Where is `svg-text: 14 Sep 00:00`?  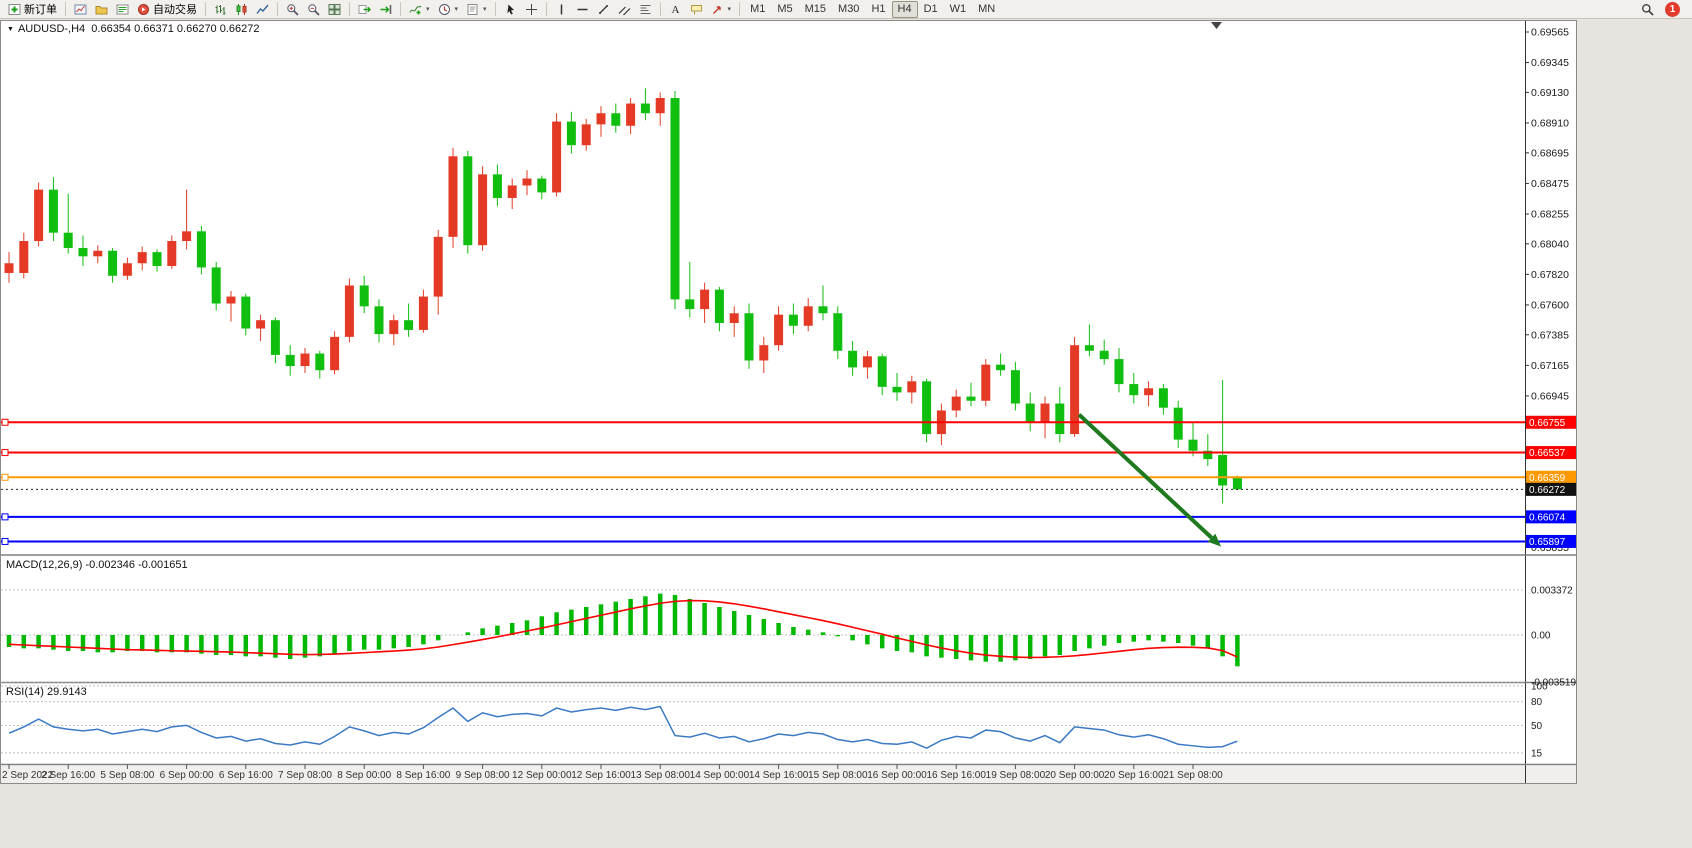
svg-text: 14 Sep 00:00 is located at coordinates (720, 775).